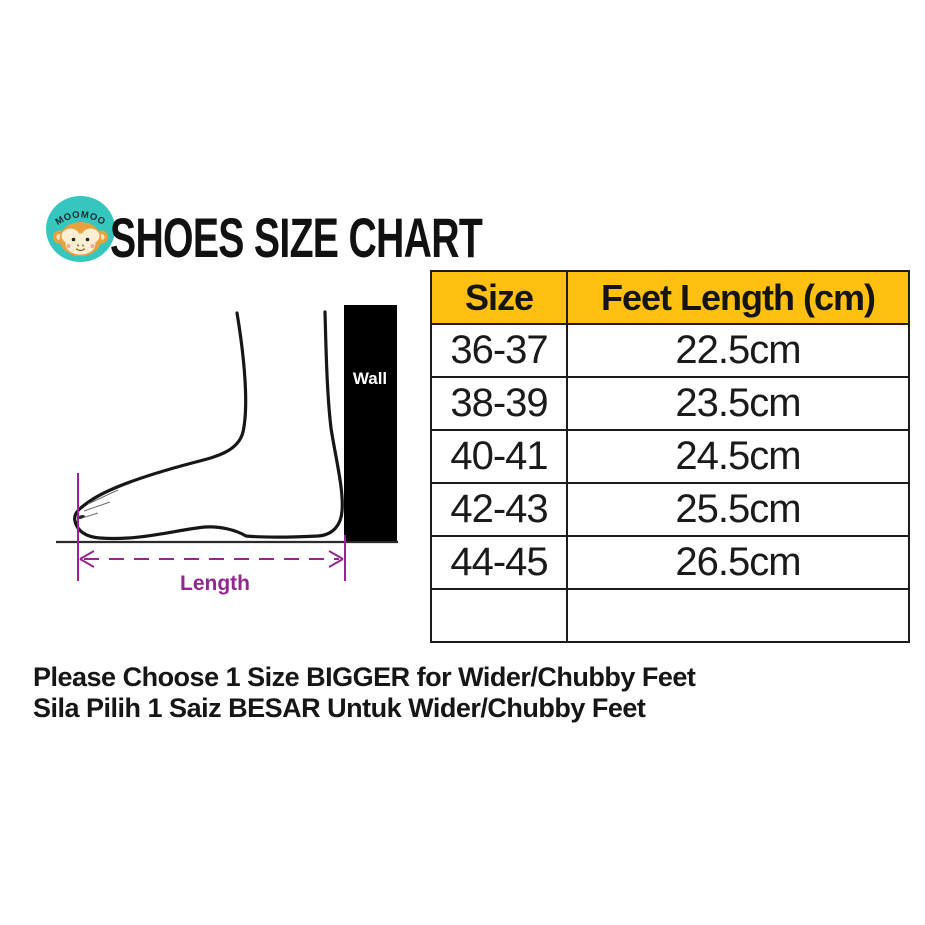  Describe the element at coordinates (499, 615) in the screenshot. I see `size-cell` at that location.